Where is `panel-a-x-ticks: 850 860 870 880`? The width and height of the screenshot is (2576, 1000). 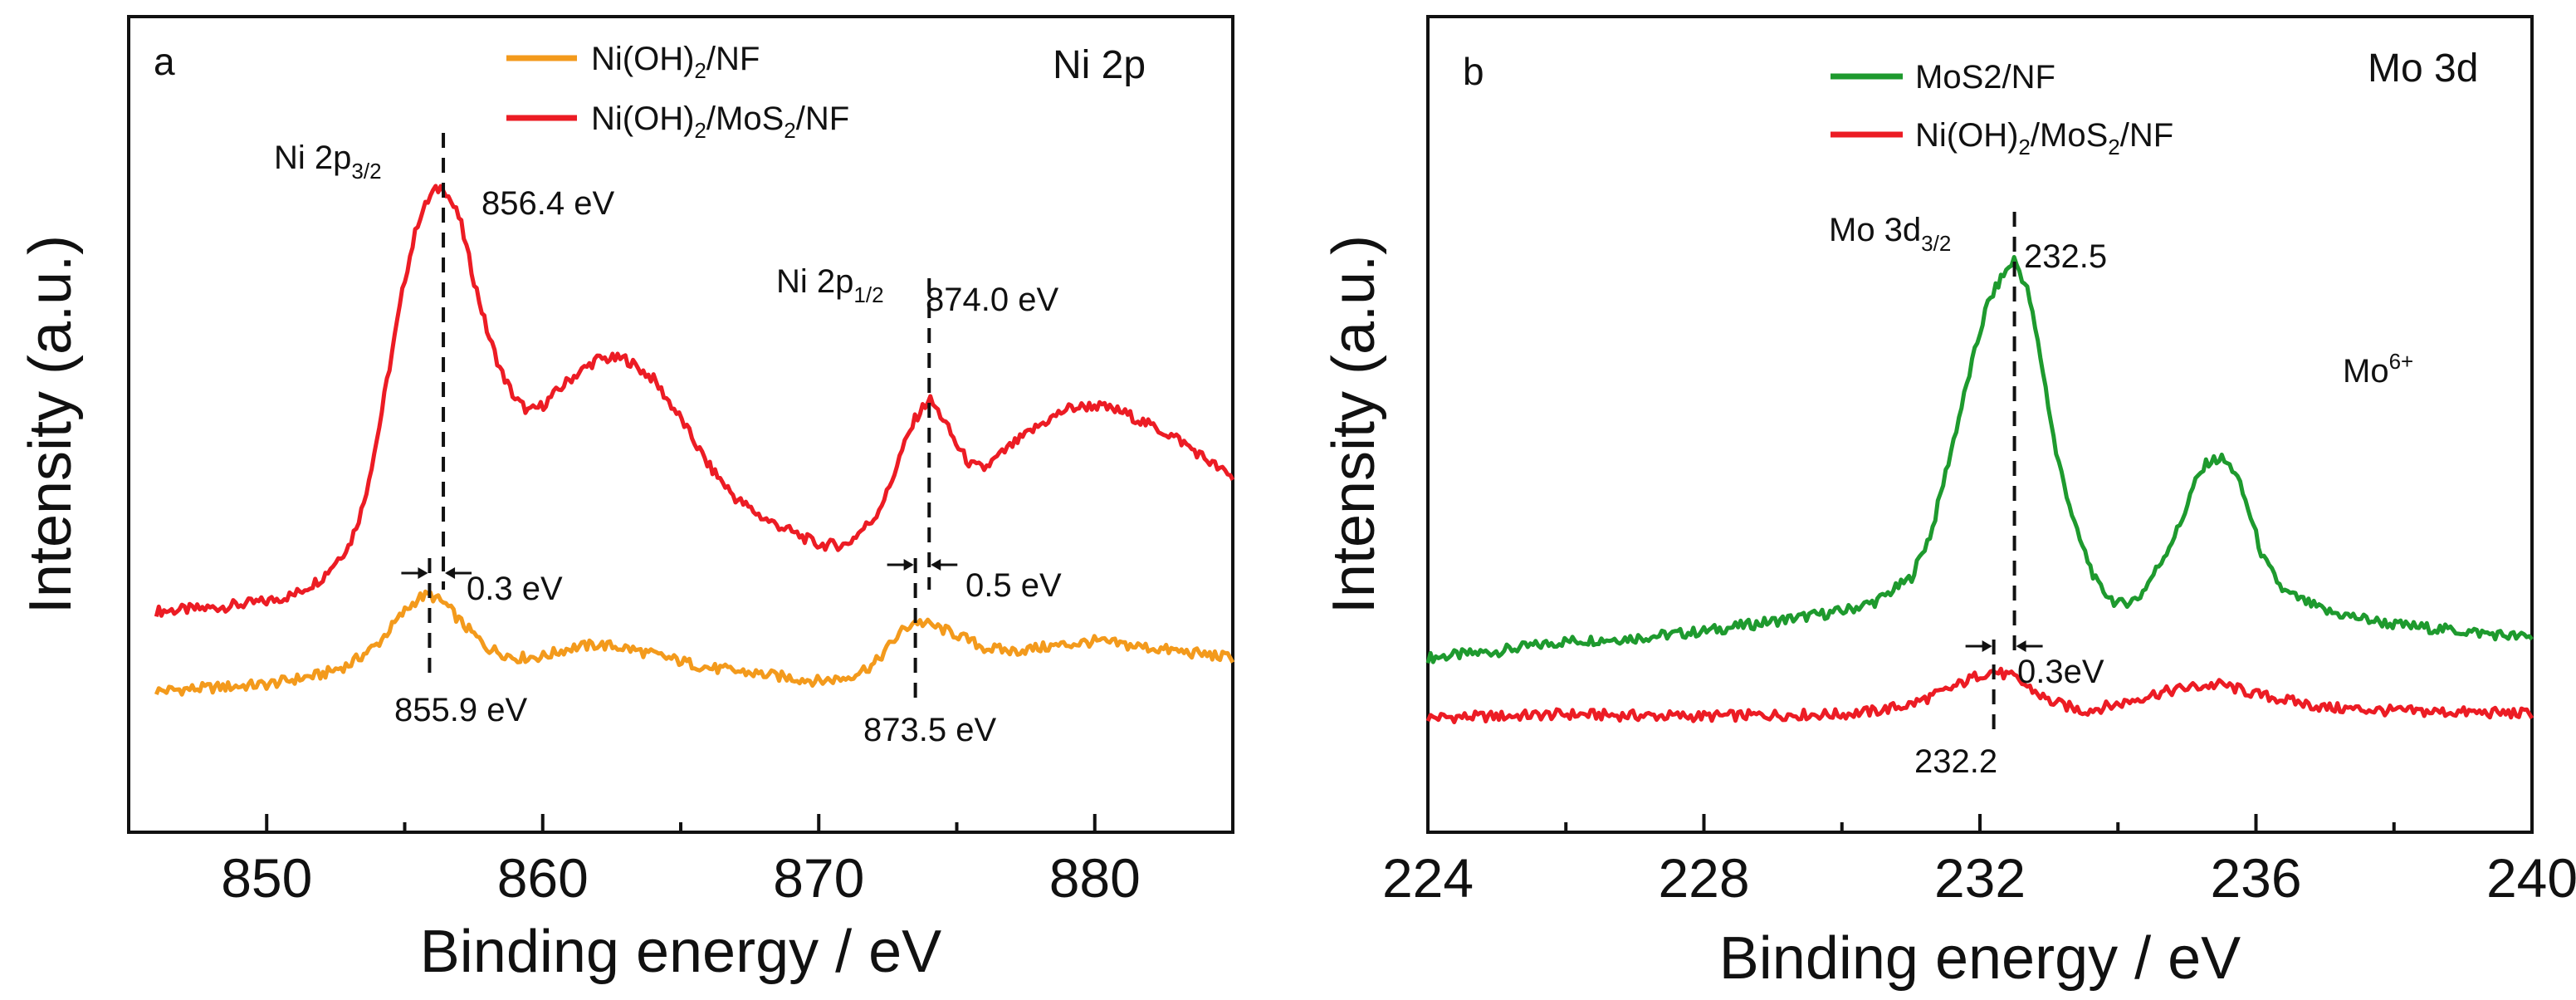 panel-a-x-ticks: 850 860 870 880 is located at coordinates (681, 861).